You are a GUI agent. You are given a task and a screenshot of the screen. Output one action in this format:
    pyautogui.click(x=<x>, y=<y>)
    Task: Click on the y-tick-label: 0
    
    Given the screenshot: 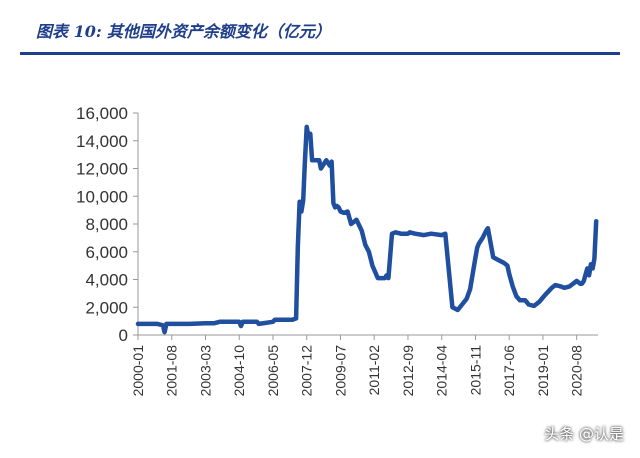 What is the action you would take?
    pyautogui.click(x=123, y=335)
    